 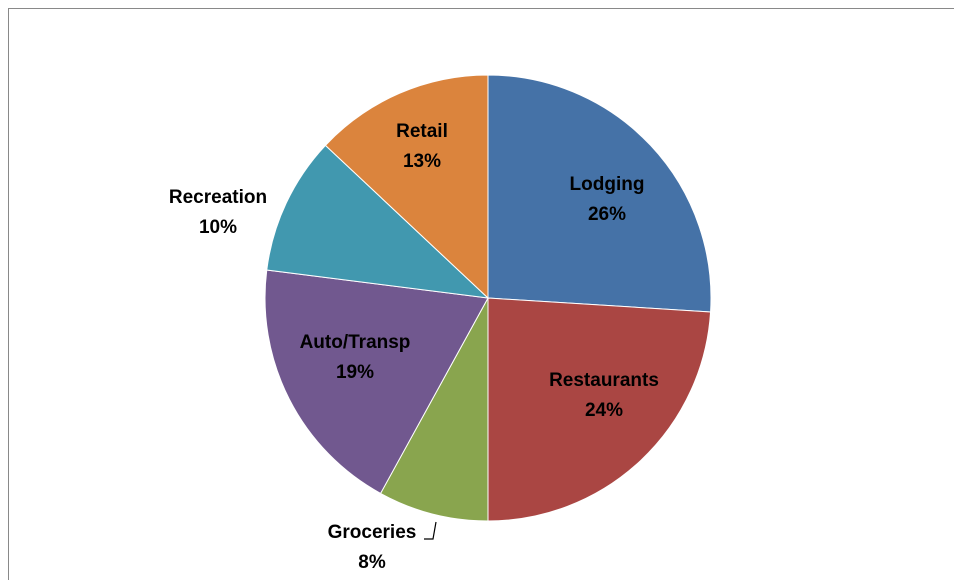 I want to click on slice-percent-auto-transp: 19%, so click(x=355, y=372).